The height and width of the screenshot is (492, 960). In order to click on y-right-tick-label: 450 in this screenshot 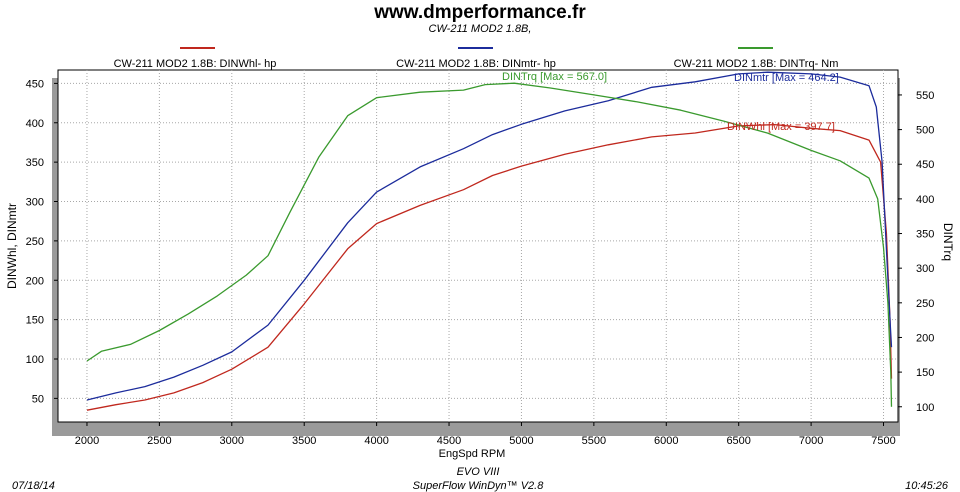, I will do `click(925, 165)`.